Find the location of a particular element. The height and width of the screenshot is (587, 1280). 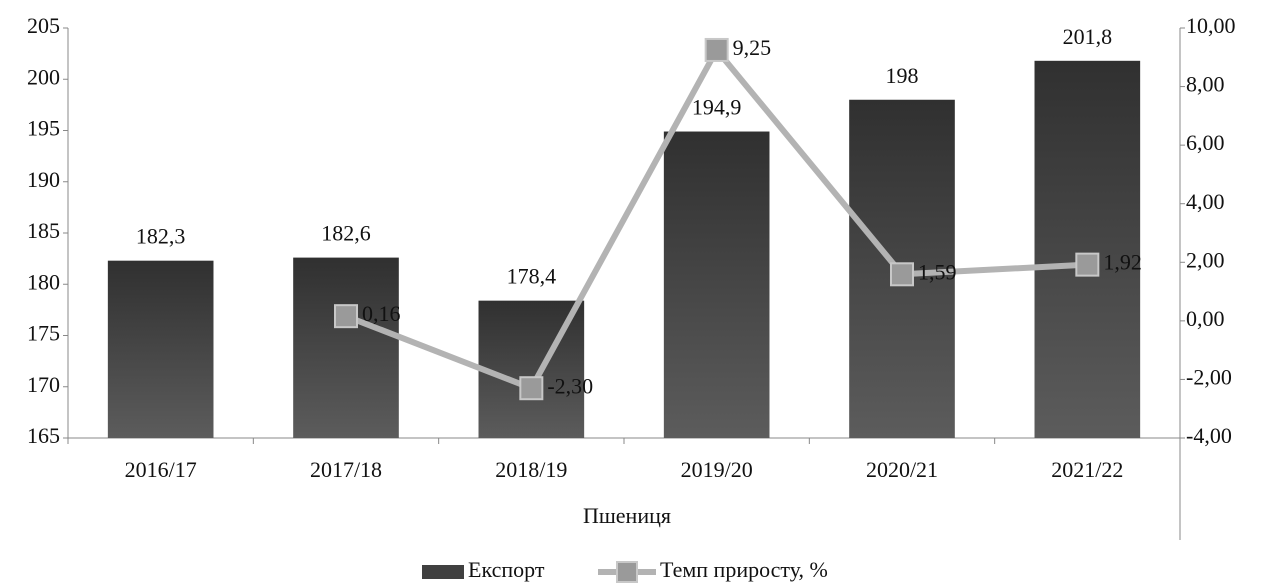

y2-tick-label: 0,00 is located at coordinates (1205, 318).